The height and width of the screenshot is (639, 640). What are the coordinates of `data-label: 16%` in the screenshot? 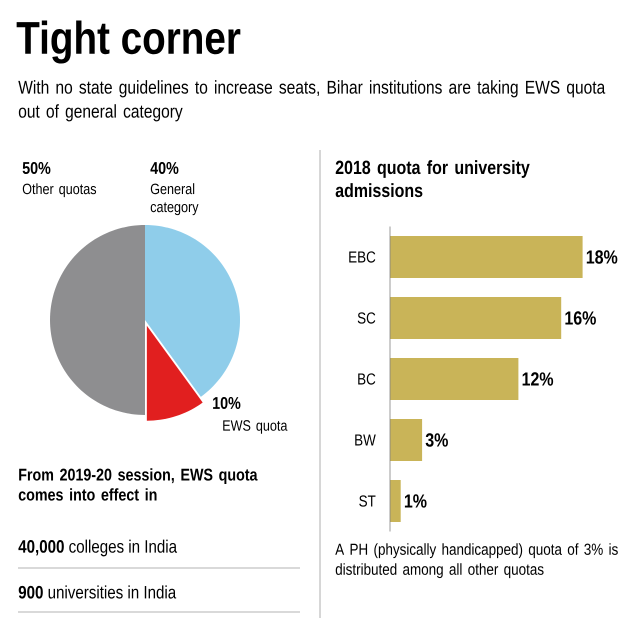 It's located at (580, 318).